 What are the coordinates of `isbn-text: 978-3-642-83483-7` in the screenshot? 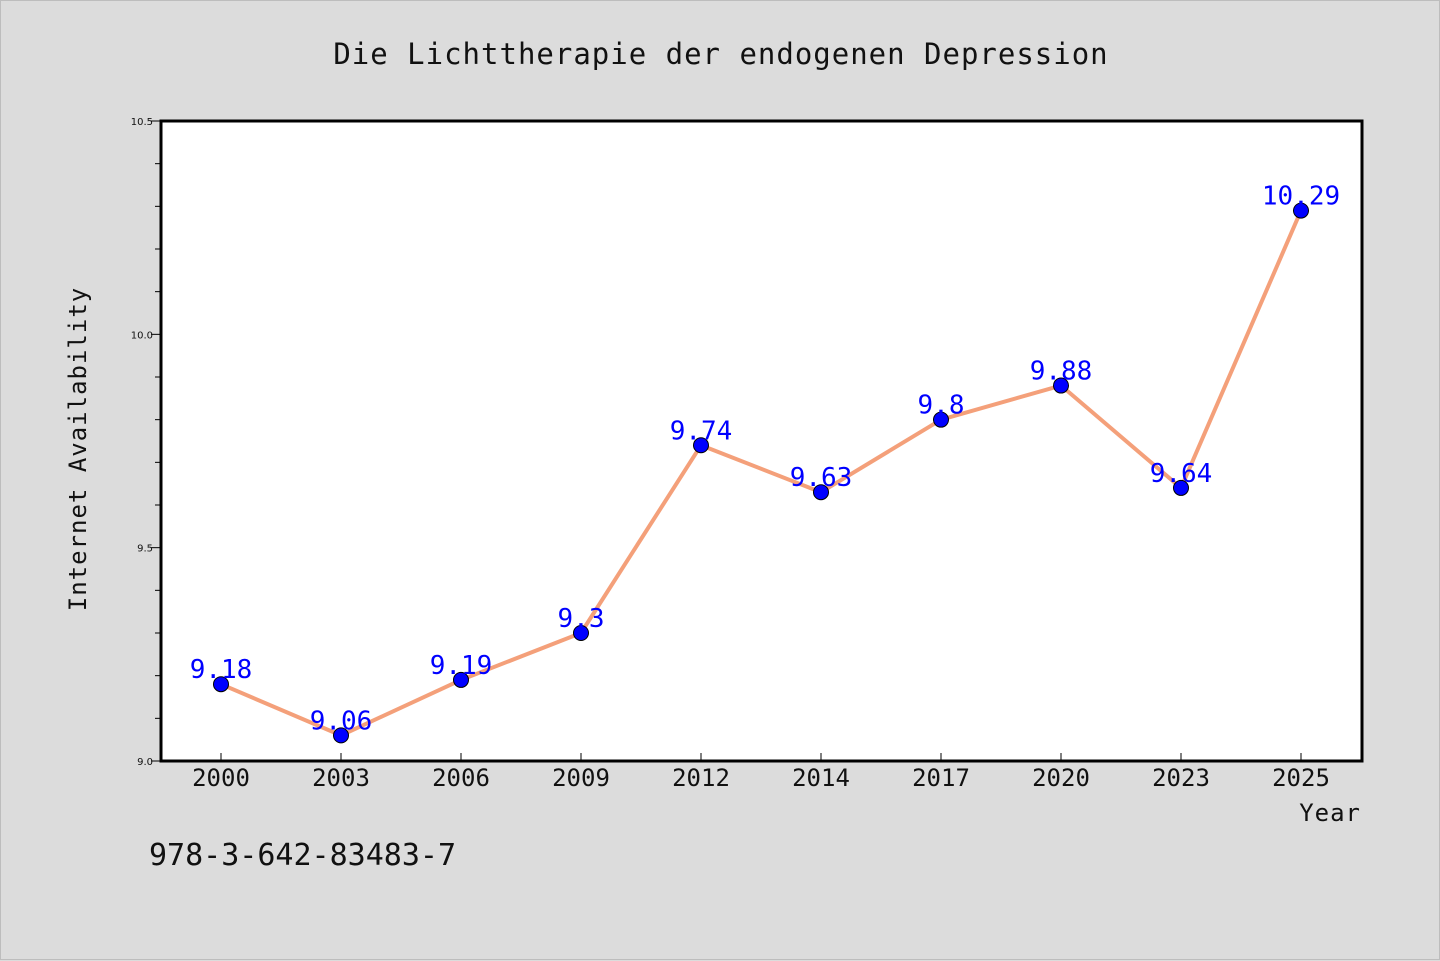 It's located at (302, 855).